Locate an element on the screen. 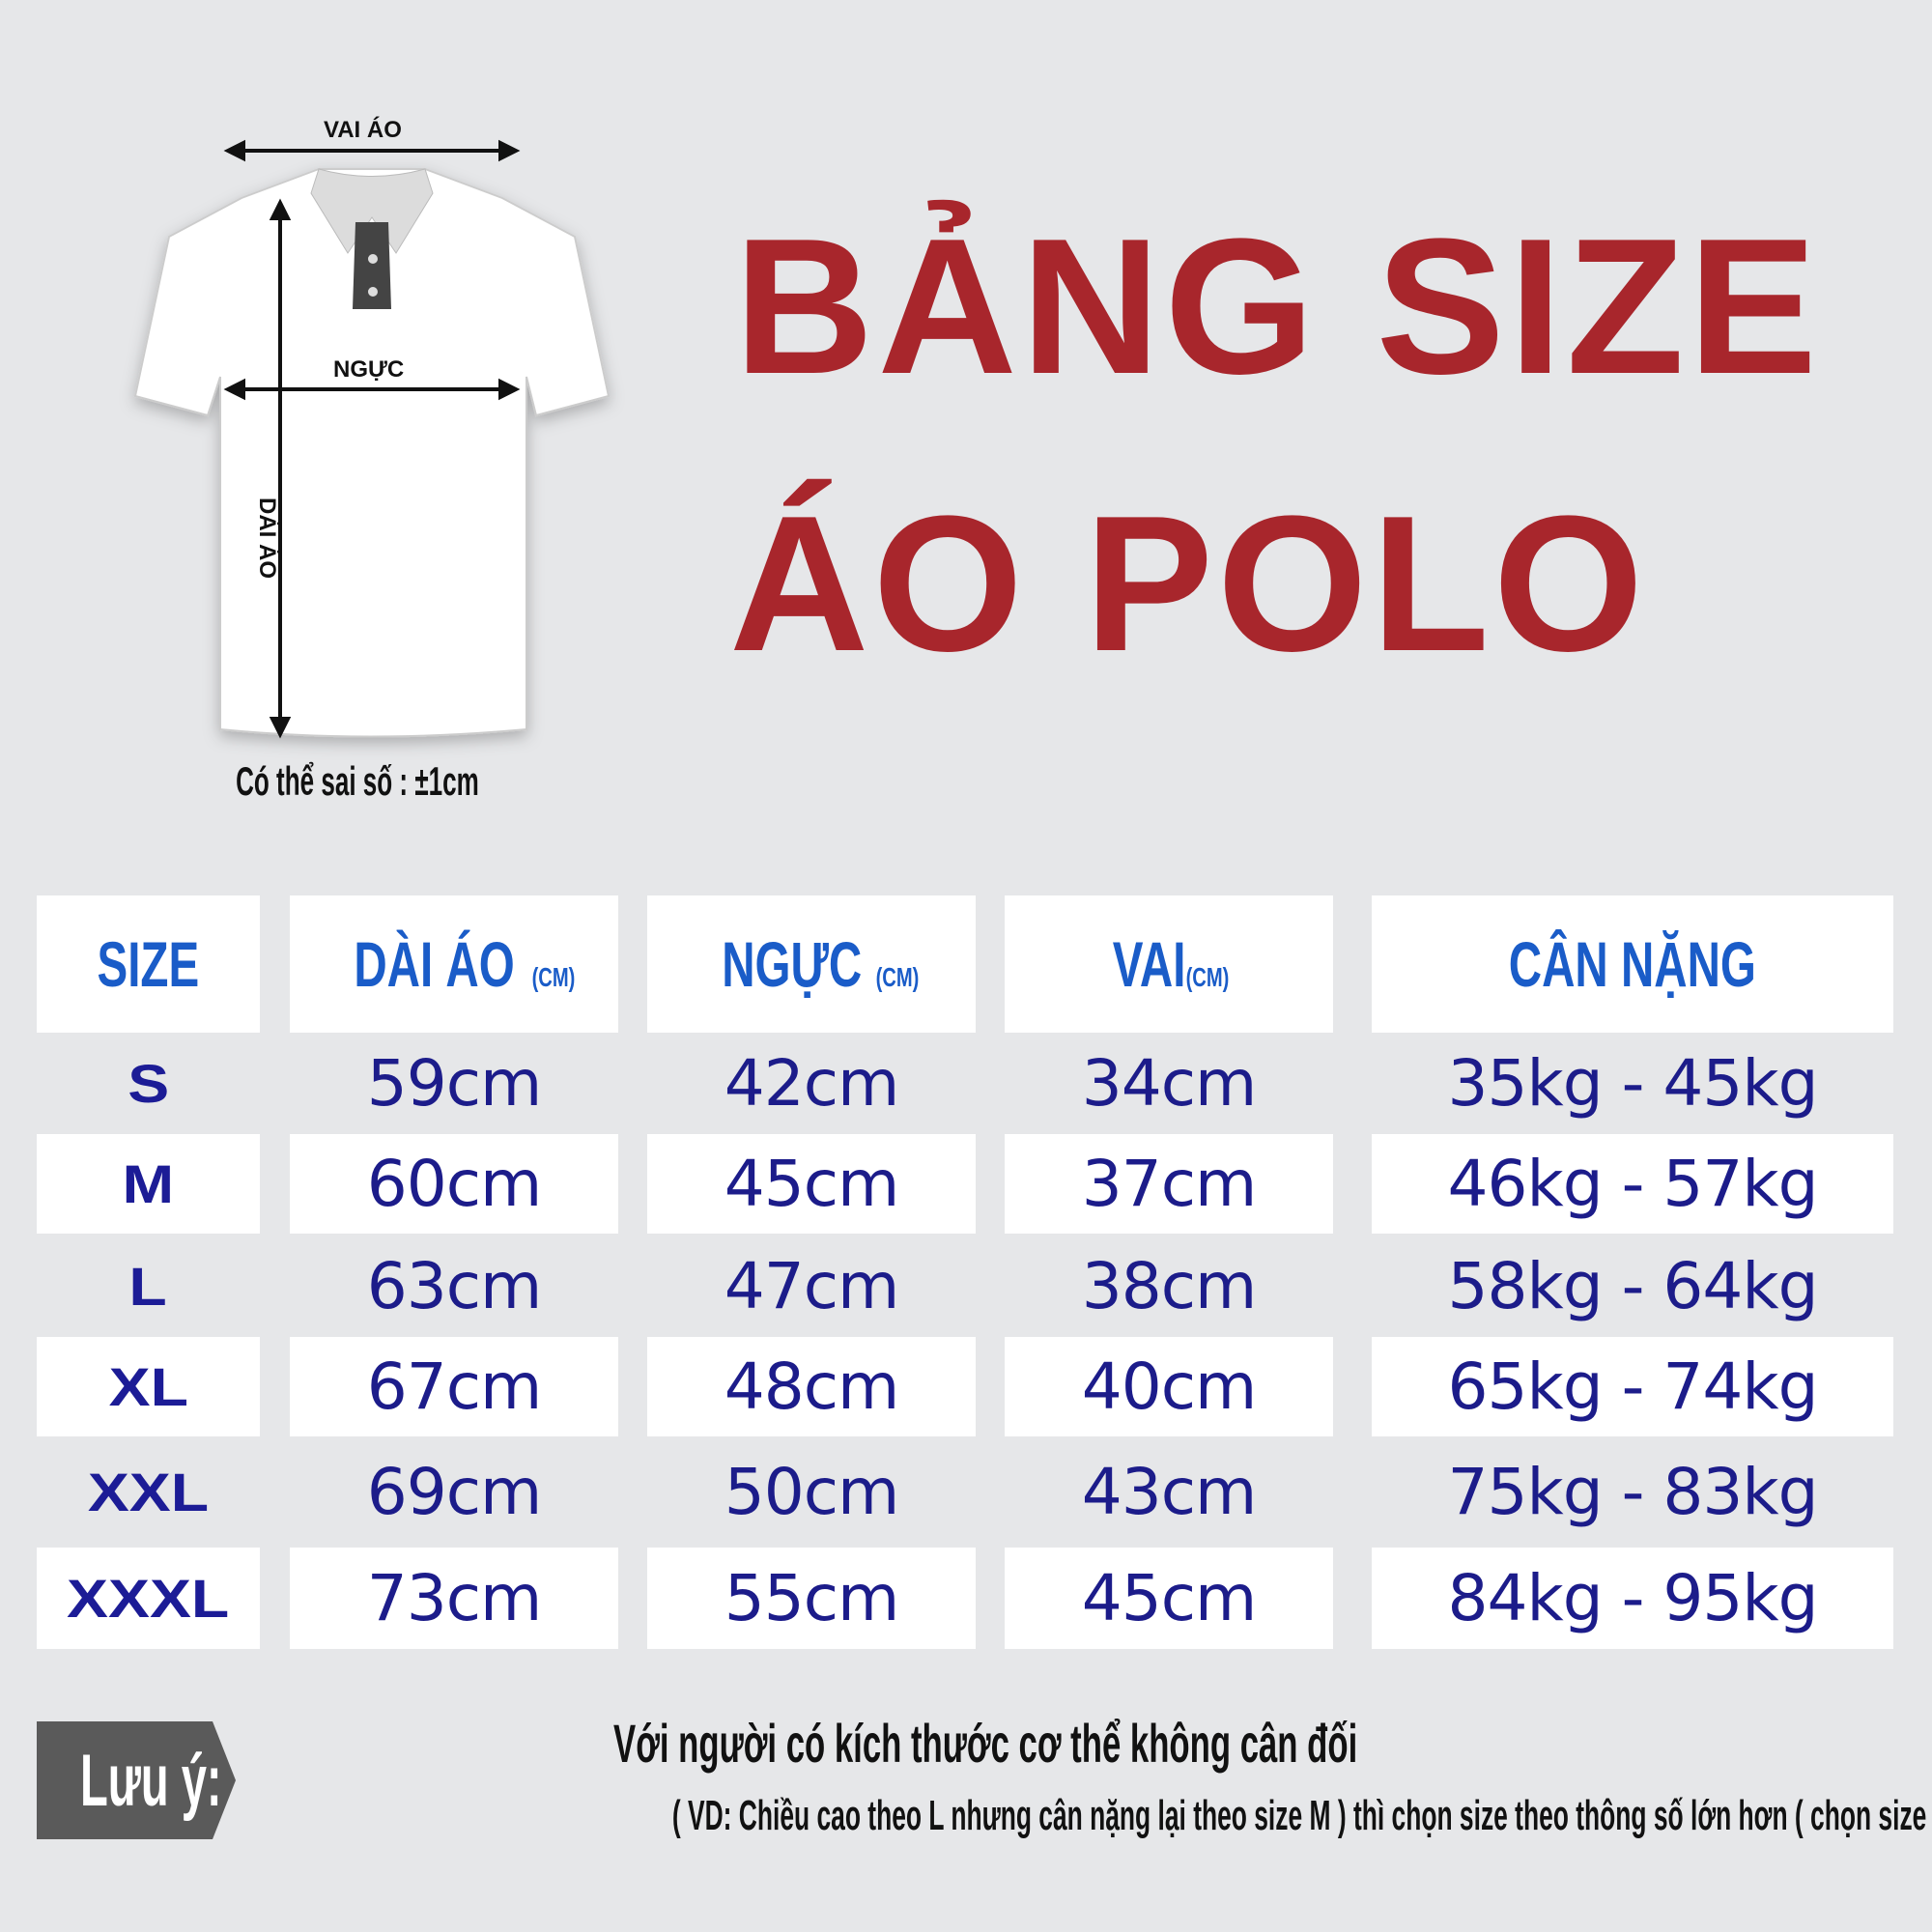 Image resolution: width=1932 pixels, height=1932 pixels. size-label: XL is located at coordinates (148, 1386).